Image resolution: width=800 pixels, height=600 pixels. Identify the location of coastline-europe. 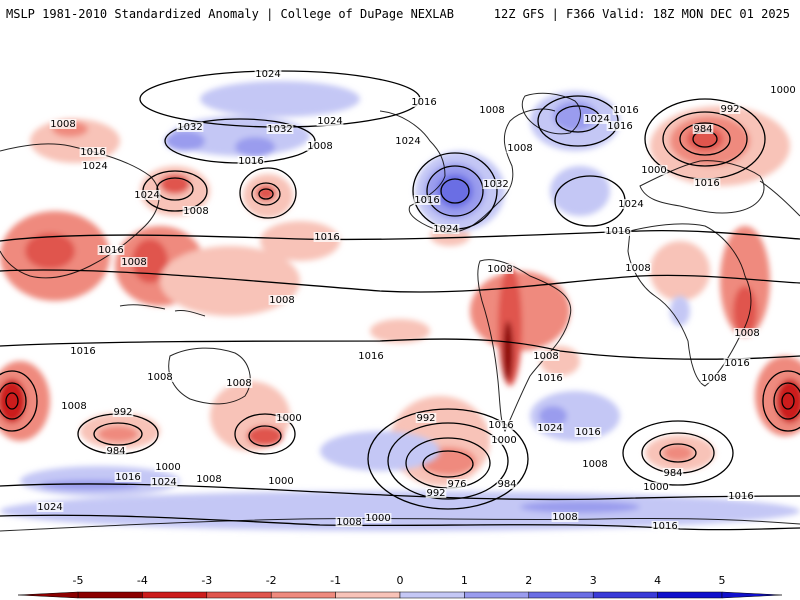
(702, 187).